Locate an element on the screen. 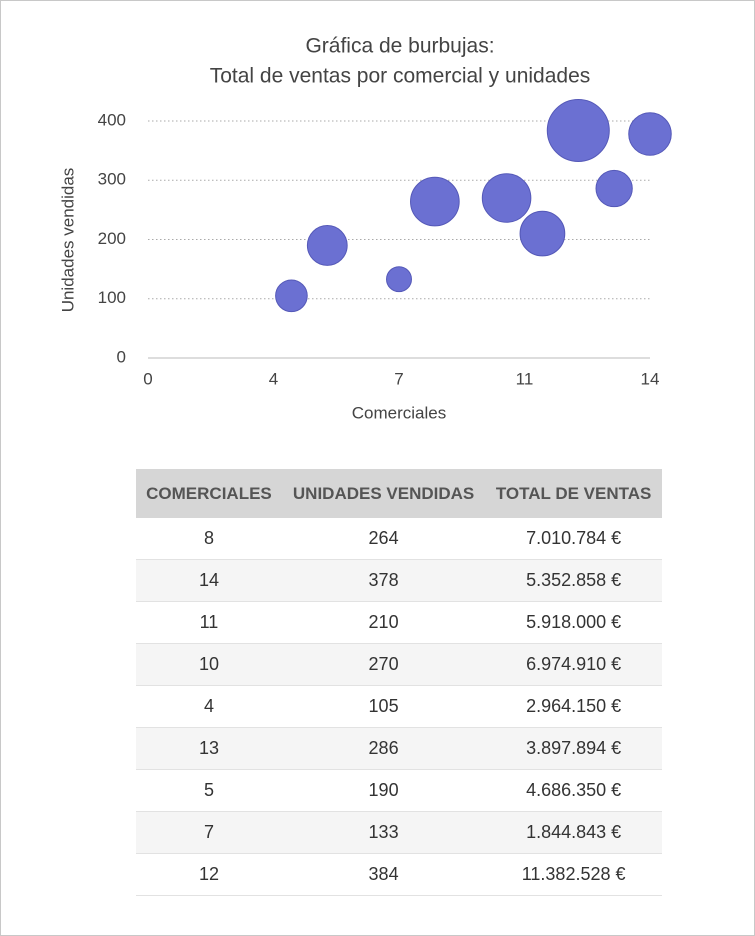 The height and width of the screenshot is (936, 755). y-tick-label: 400 is located at coordinates (112, 119).